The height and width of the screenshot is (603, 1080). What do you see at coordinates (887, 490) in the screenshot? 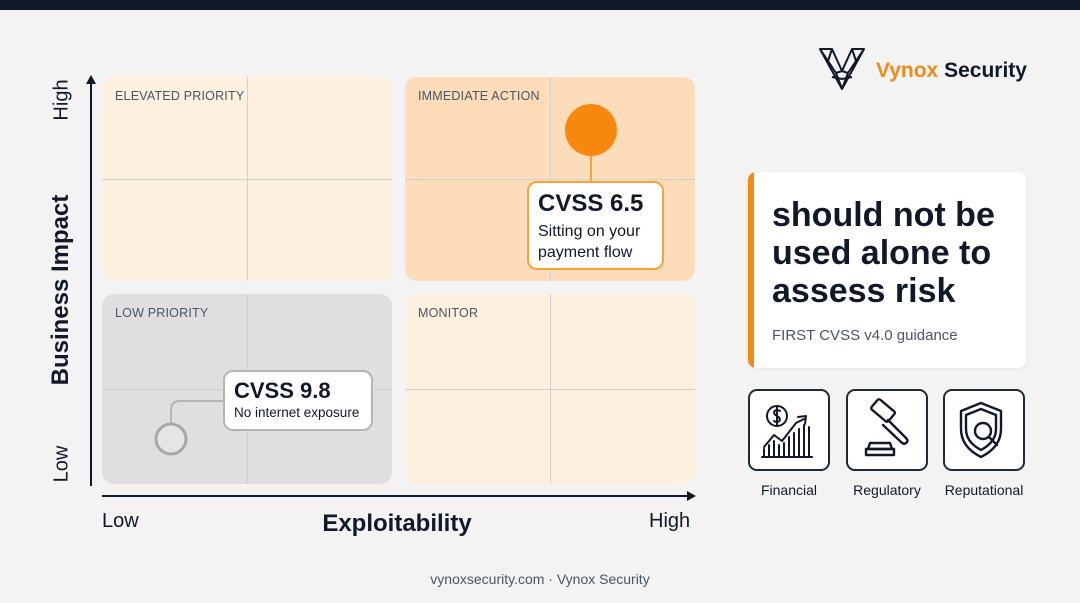
I see `risk-label-regulatory: Regulatory` at bounding box center [887, 490].